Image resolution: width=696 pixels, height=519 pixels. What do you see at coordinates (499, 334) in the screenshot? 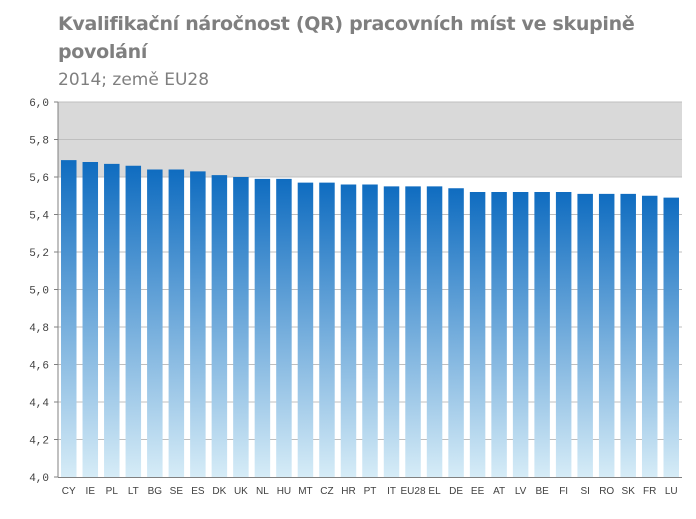
I see `bar-at` at bounding box center [499, 334].